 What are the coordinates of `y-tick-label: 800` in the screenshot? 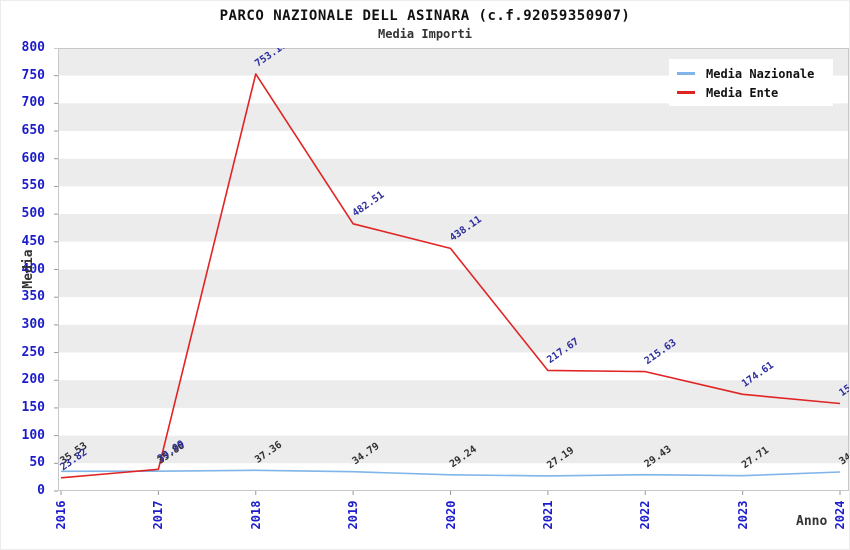 It's located at (33, 47).